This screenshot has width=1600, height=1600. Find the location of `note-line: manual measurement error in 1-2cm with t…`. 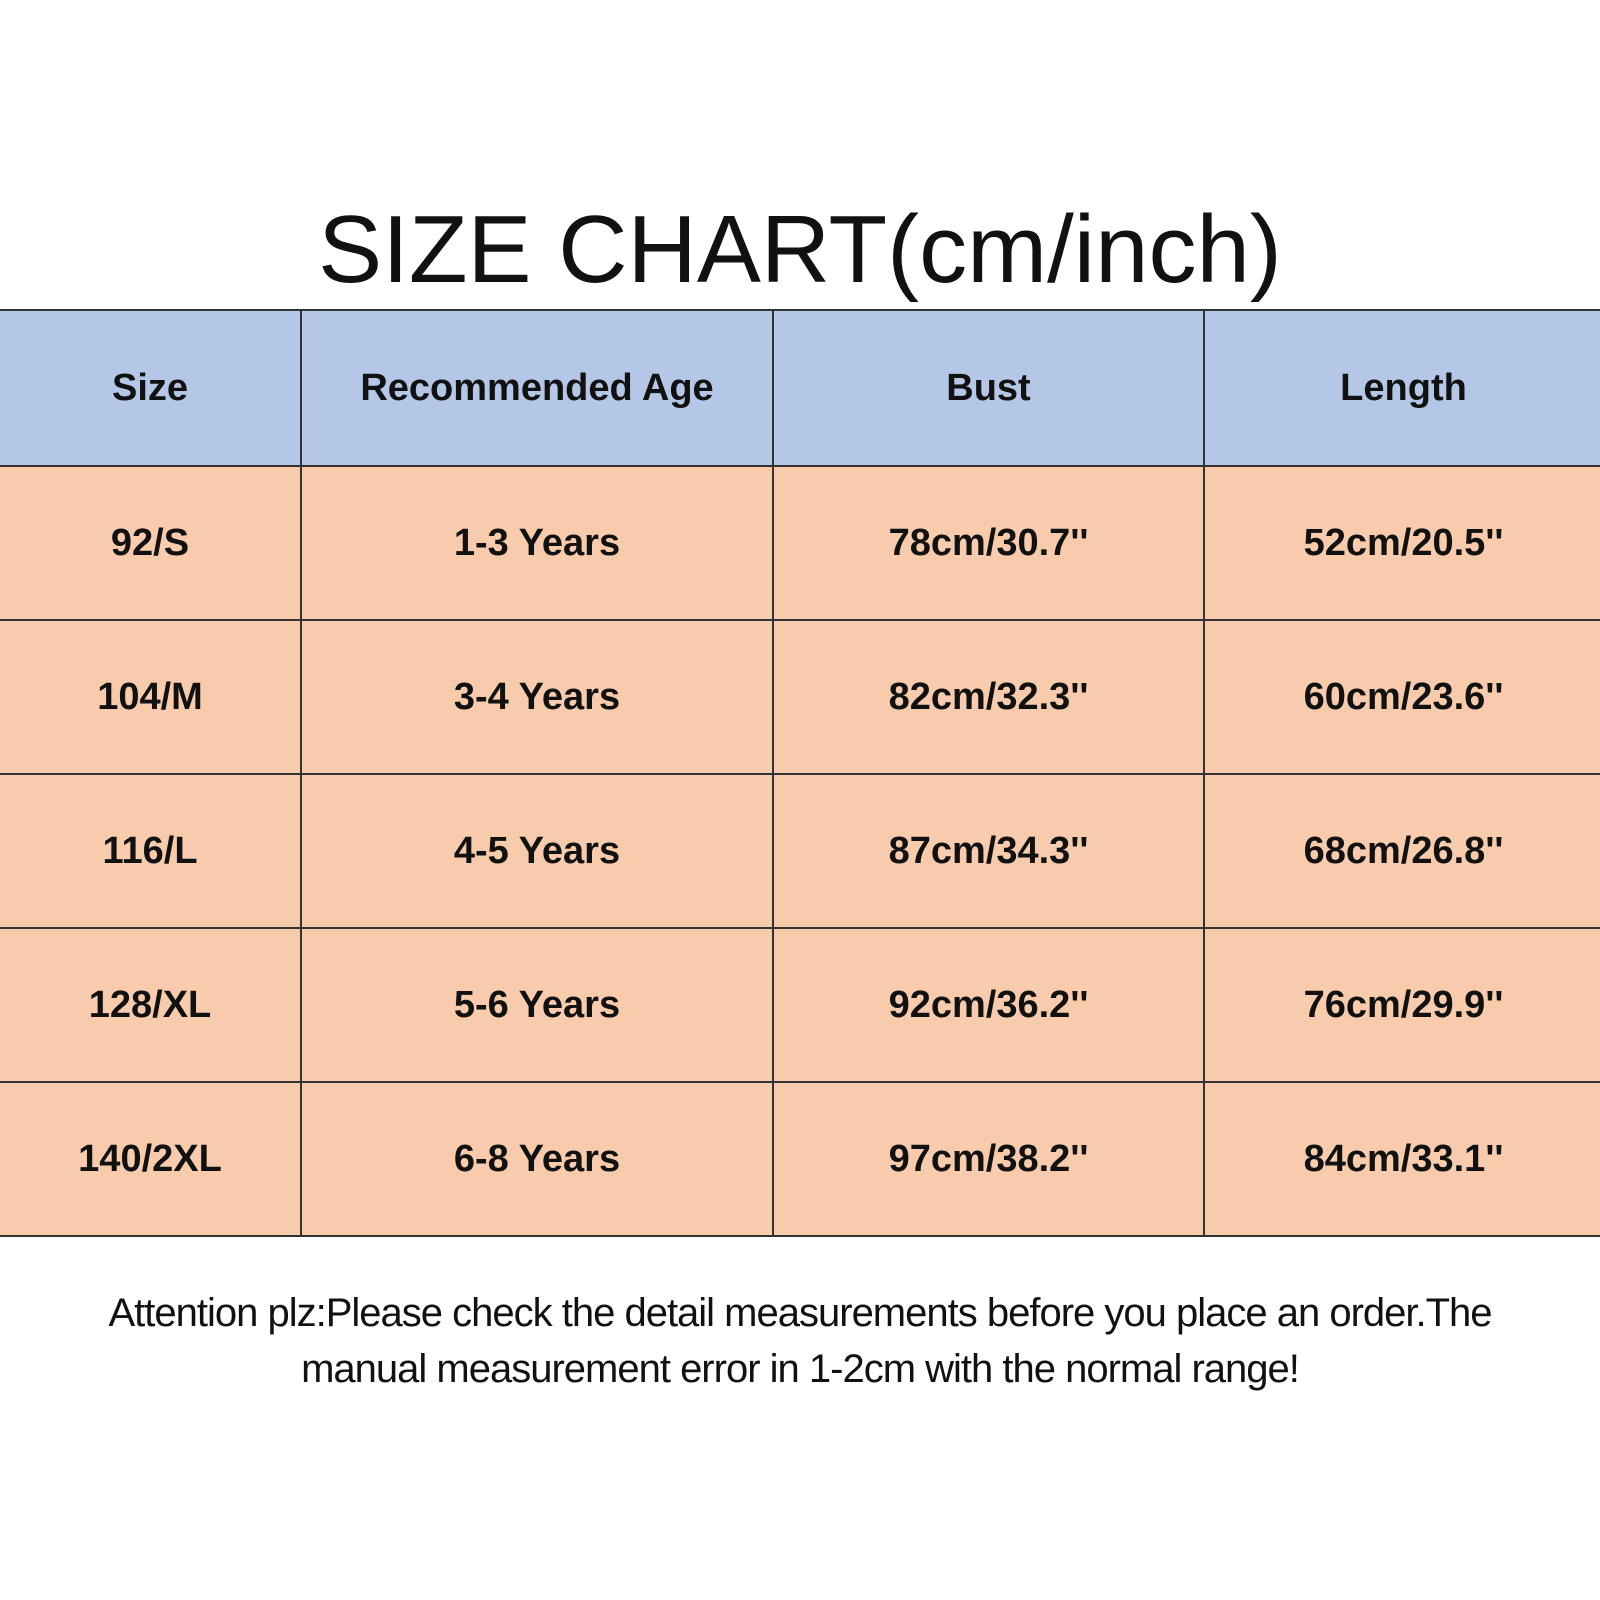

note-line: manual measurement error in 1-2cm with t… is located at coordinates (800, 1369).